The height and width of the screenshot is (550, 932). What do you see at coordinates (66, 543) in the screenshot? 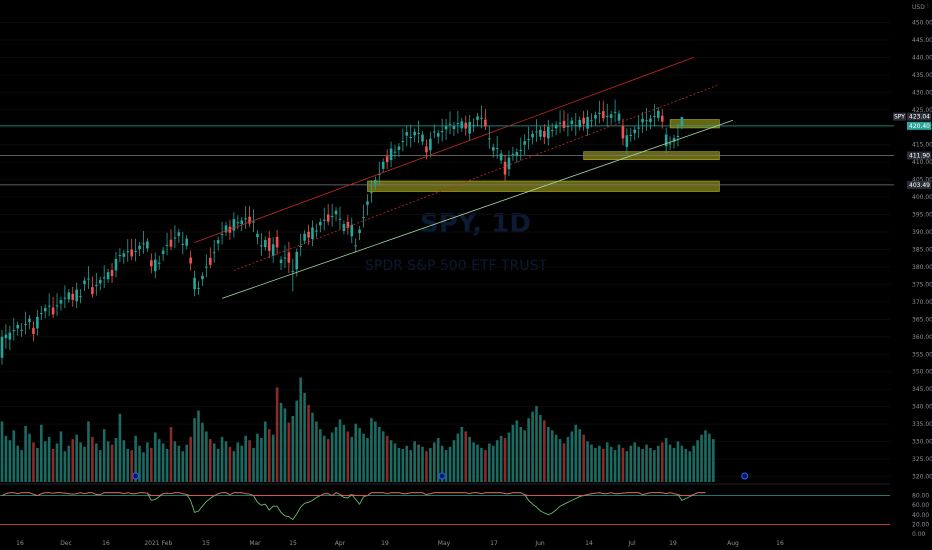
I see `time-tick: Dec` at bounding box center [66, 543].